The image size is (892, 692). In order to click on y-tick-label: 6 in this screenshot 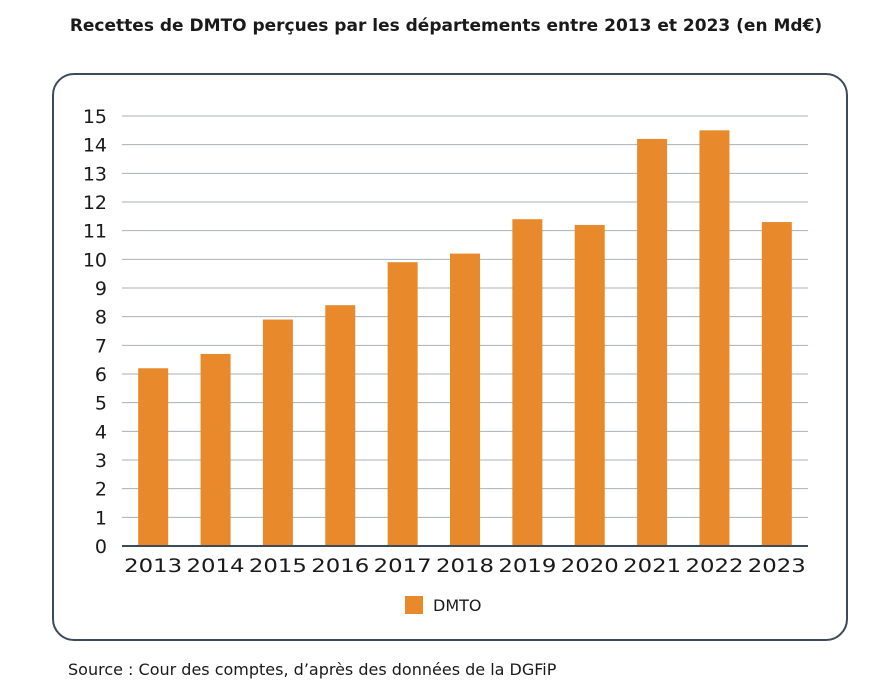, I will do `click(101, 375)`.